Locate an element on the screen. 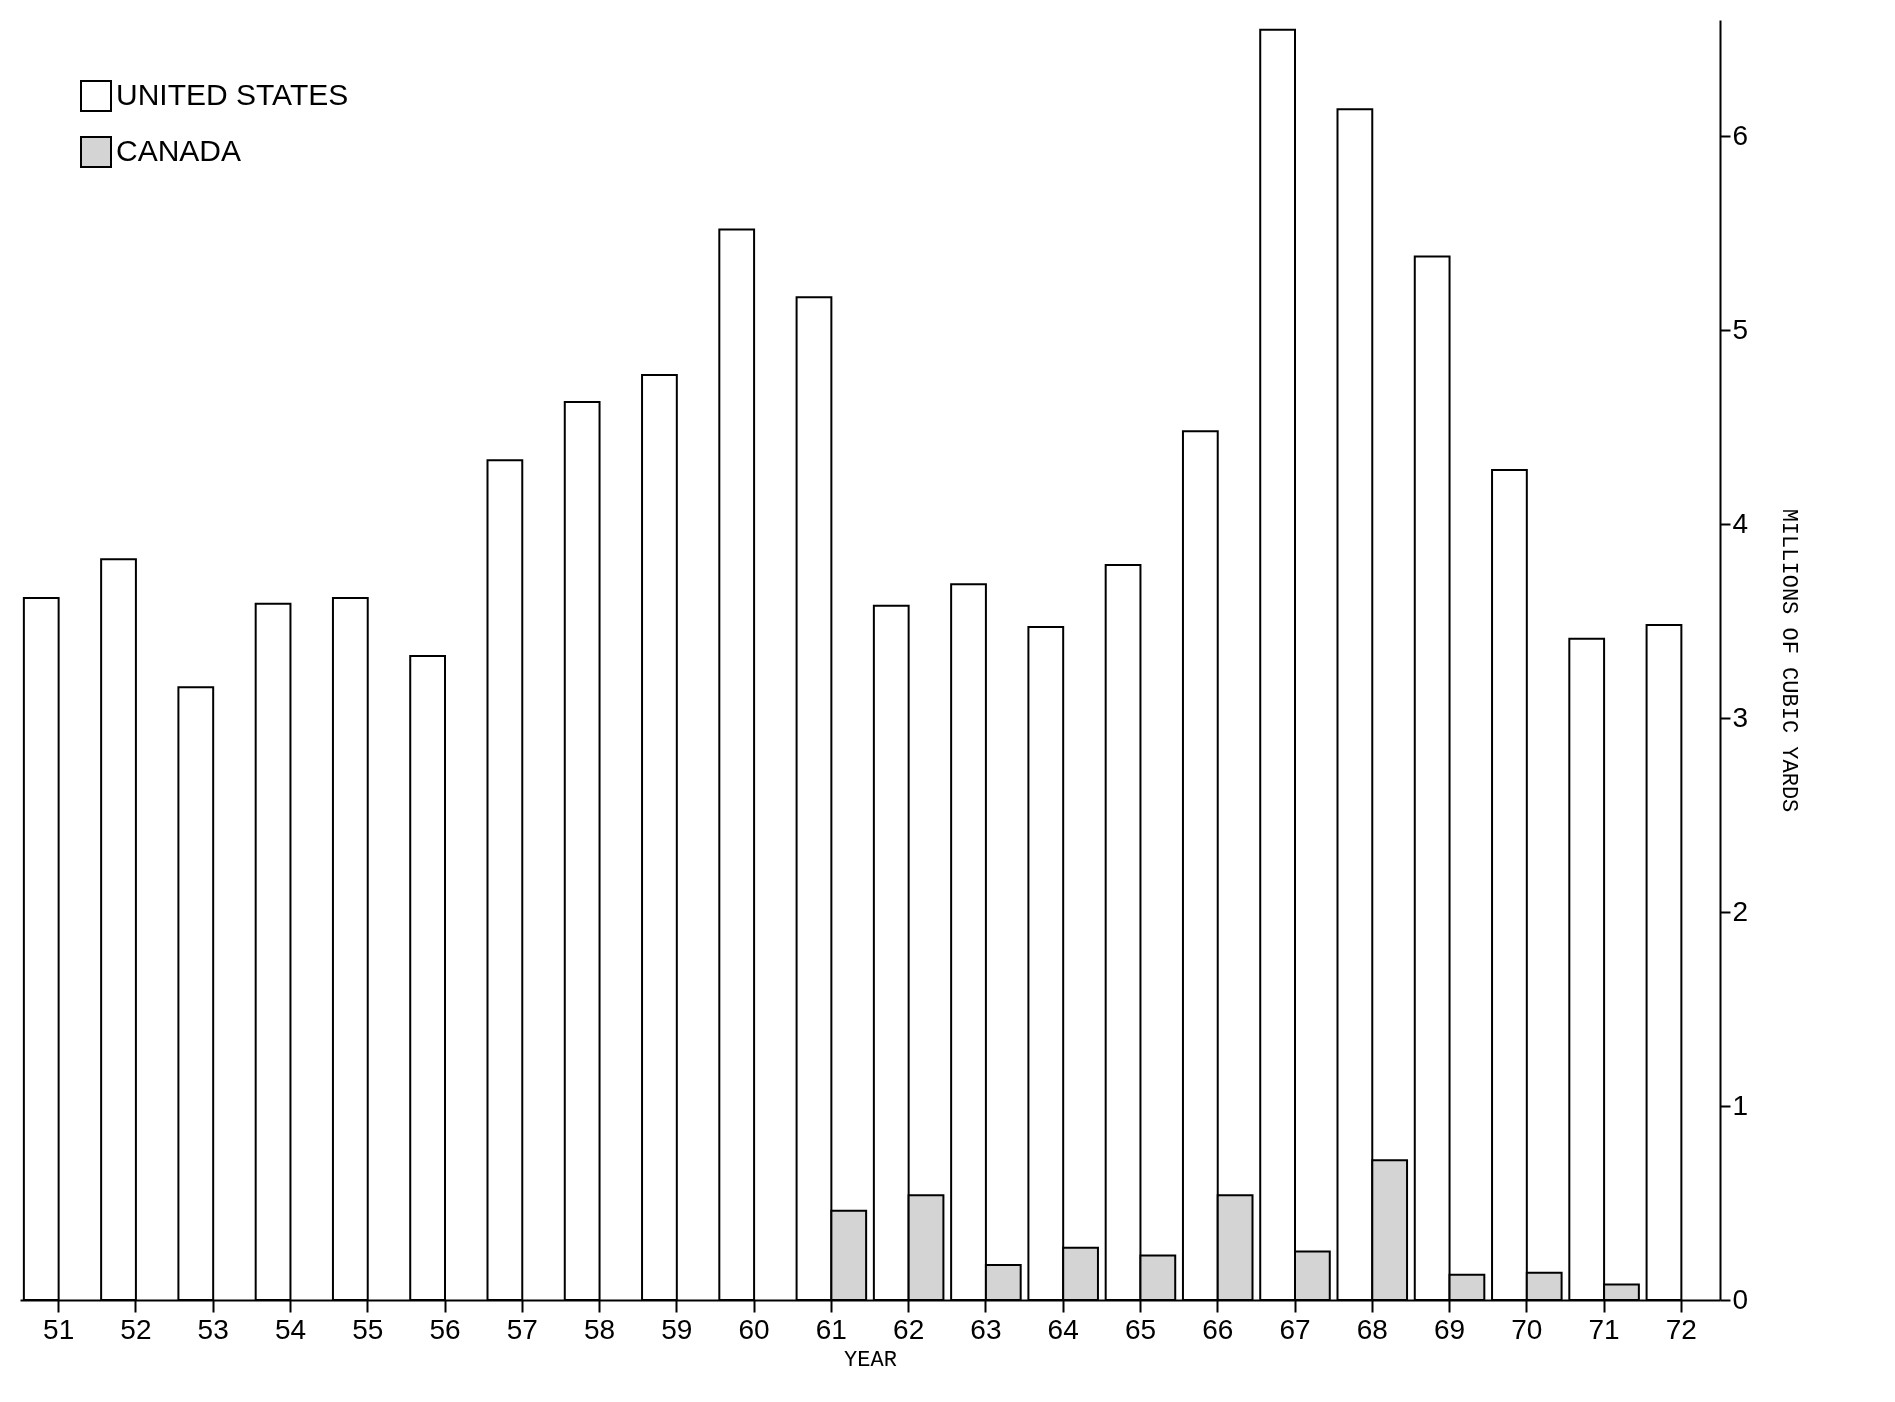  x-tick-label: 72 is located at coordinates (1681, 1329).